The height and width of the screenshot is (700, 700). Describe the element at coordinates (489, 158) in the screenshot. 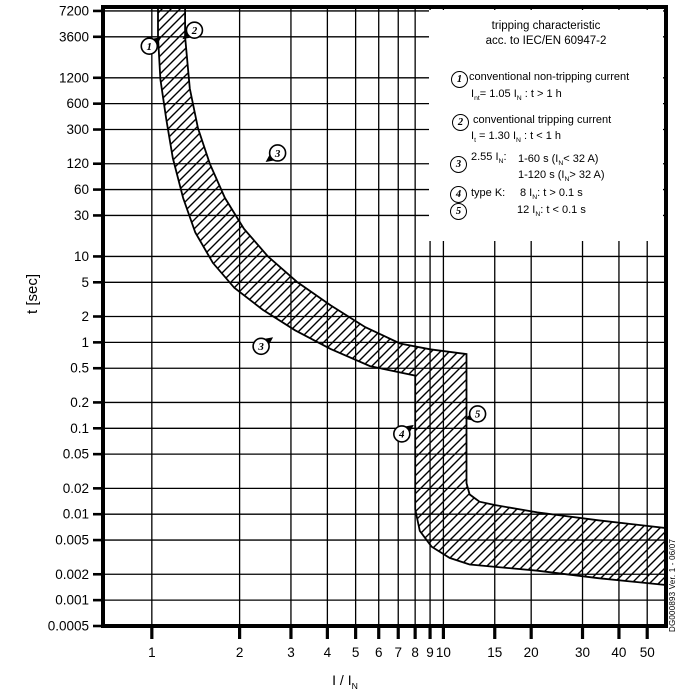

I see `legend-item-3-label: 2.55 IN:` at that location.